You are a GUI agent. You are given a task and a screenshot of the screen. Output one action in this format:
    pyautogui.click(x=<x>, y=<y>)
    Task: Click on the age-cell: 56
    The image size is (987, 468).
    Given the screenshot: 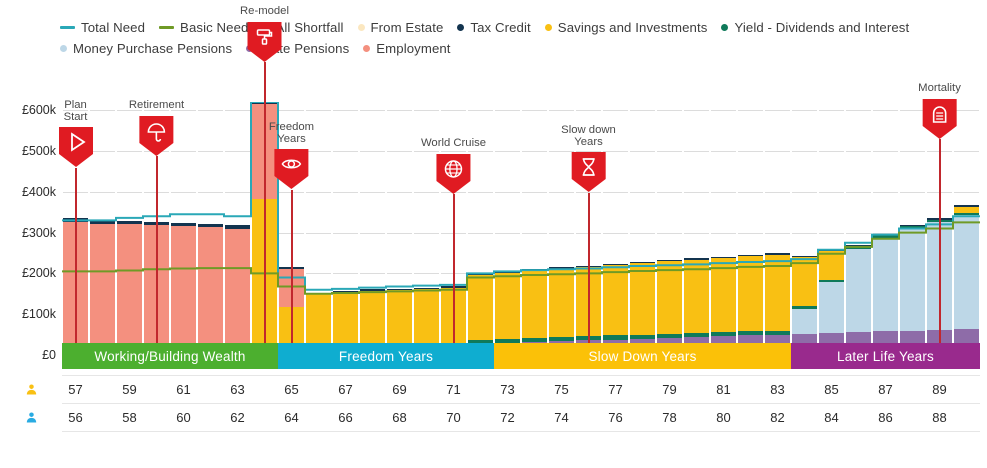 What is the action you would take?
    pyautogui.click(x=75, y=417)
    